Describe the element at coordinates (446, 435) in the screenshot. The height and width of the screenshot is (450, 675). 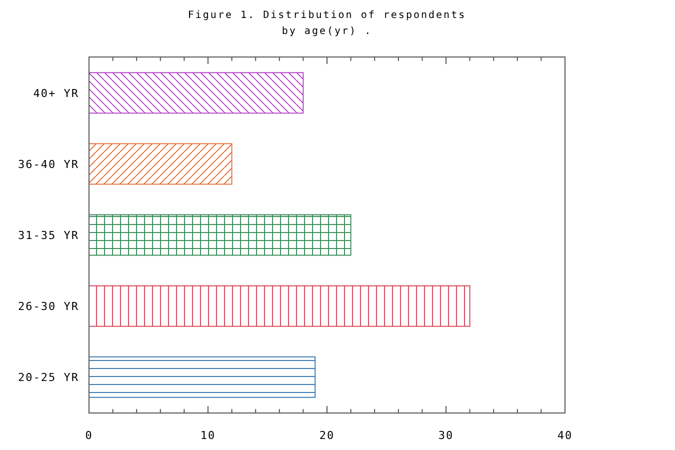
I see `x-tick-label: 30` at that location.